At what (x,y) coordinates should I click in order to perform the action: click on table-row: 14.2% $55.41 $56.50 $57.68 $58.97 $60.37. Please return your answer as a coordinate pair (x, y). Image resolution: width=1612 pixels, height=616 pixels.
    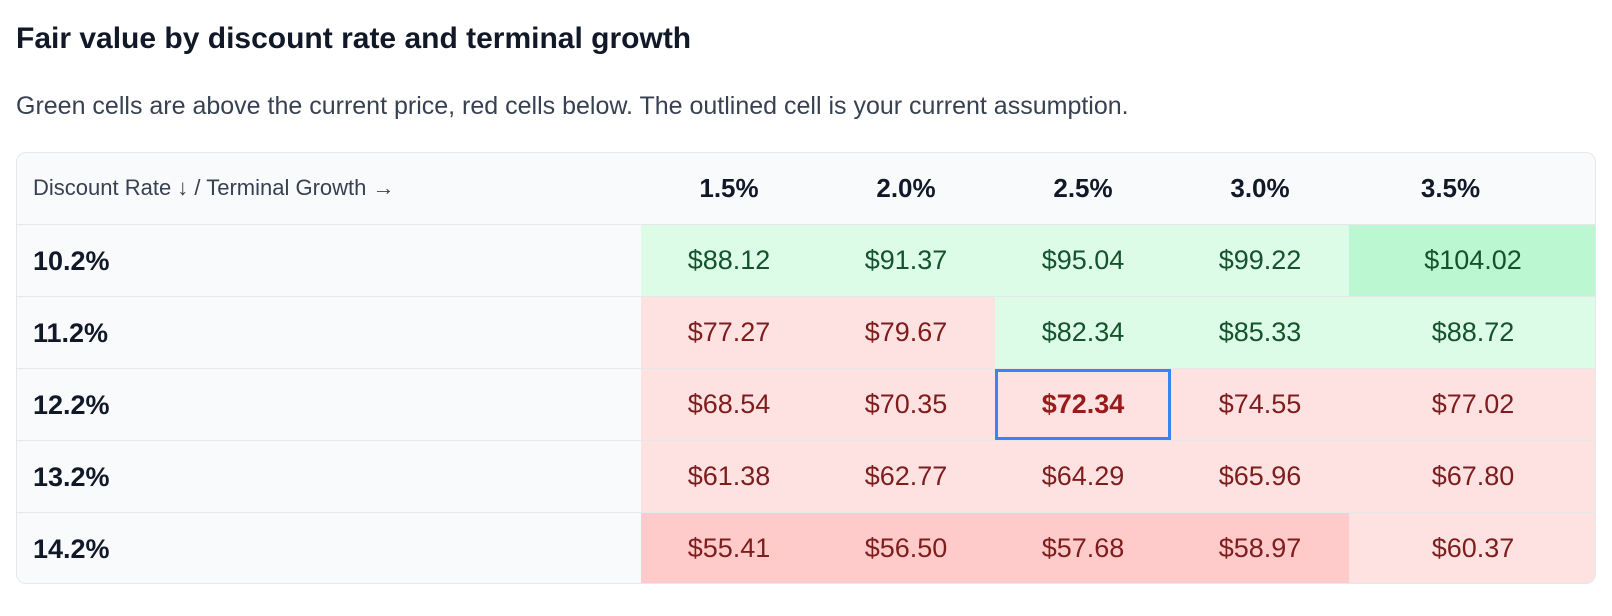
    Looking at the image, I should click on (806, 548).